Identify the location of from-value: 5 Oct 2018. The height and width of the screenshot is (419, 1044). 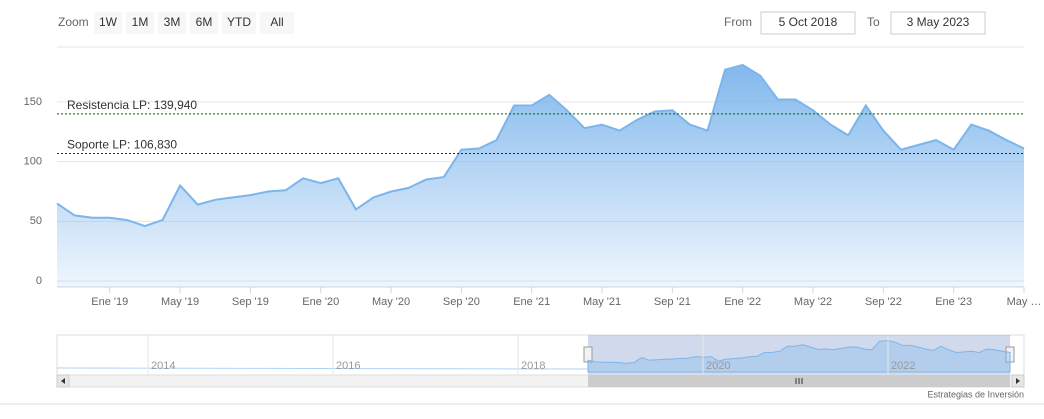
(808, 22).